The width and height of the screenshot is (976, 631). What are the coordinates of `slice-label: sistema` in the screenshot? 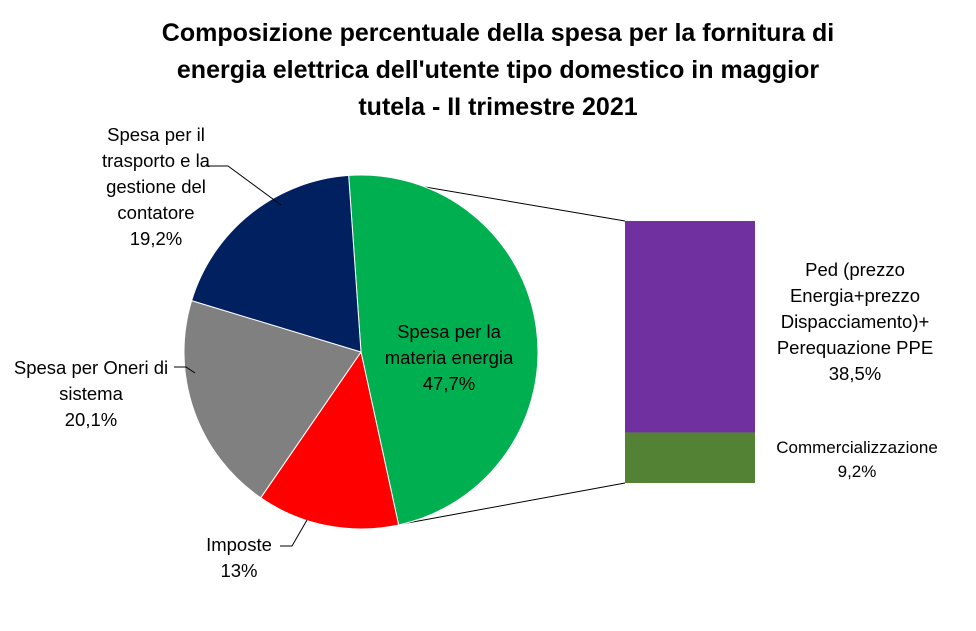 It's located at (91, 393).